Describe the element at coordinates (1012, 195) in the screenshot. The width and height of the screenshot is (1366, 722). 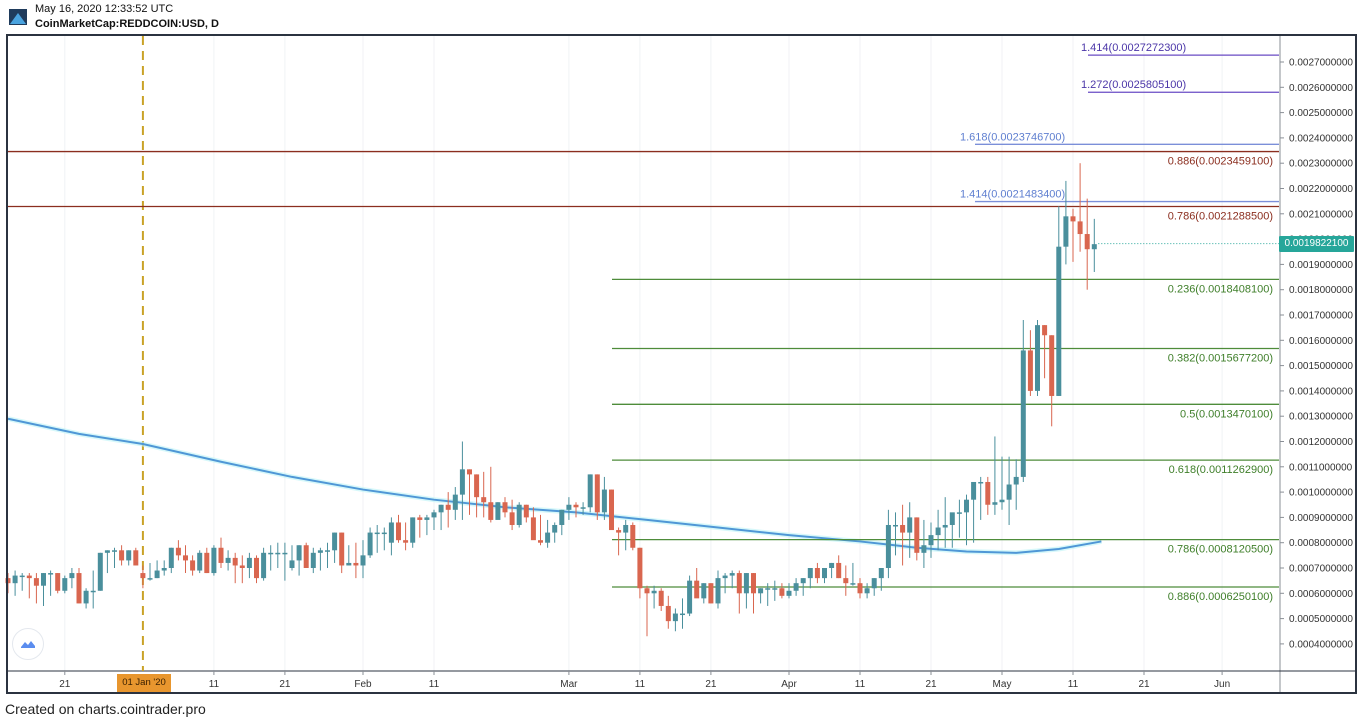
I see `fib-level-label: 1.414(0.0021483400)` at that location.